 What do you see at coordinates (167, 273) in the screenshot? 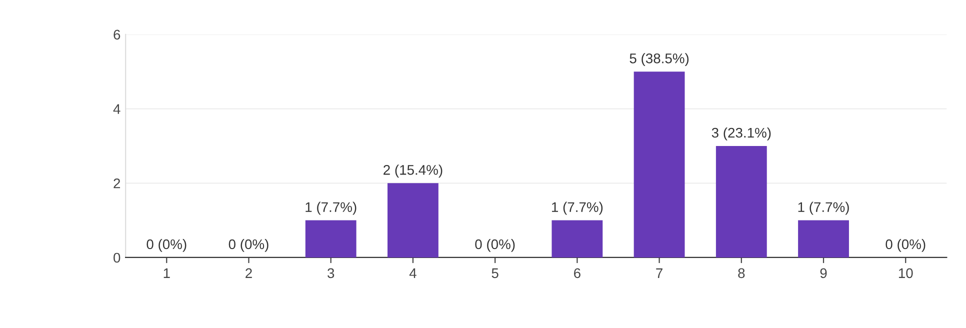
I see `x-tick-label: 1` at bounding box center [167, 273].